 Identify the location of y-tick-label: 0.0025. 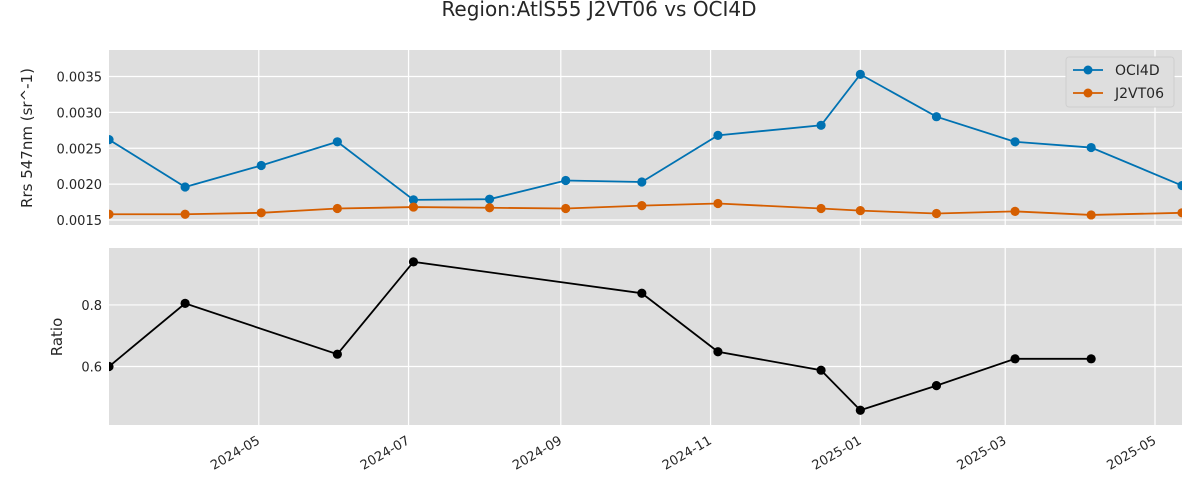
(80, 149).